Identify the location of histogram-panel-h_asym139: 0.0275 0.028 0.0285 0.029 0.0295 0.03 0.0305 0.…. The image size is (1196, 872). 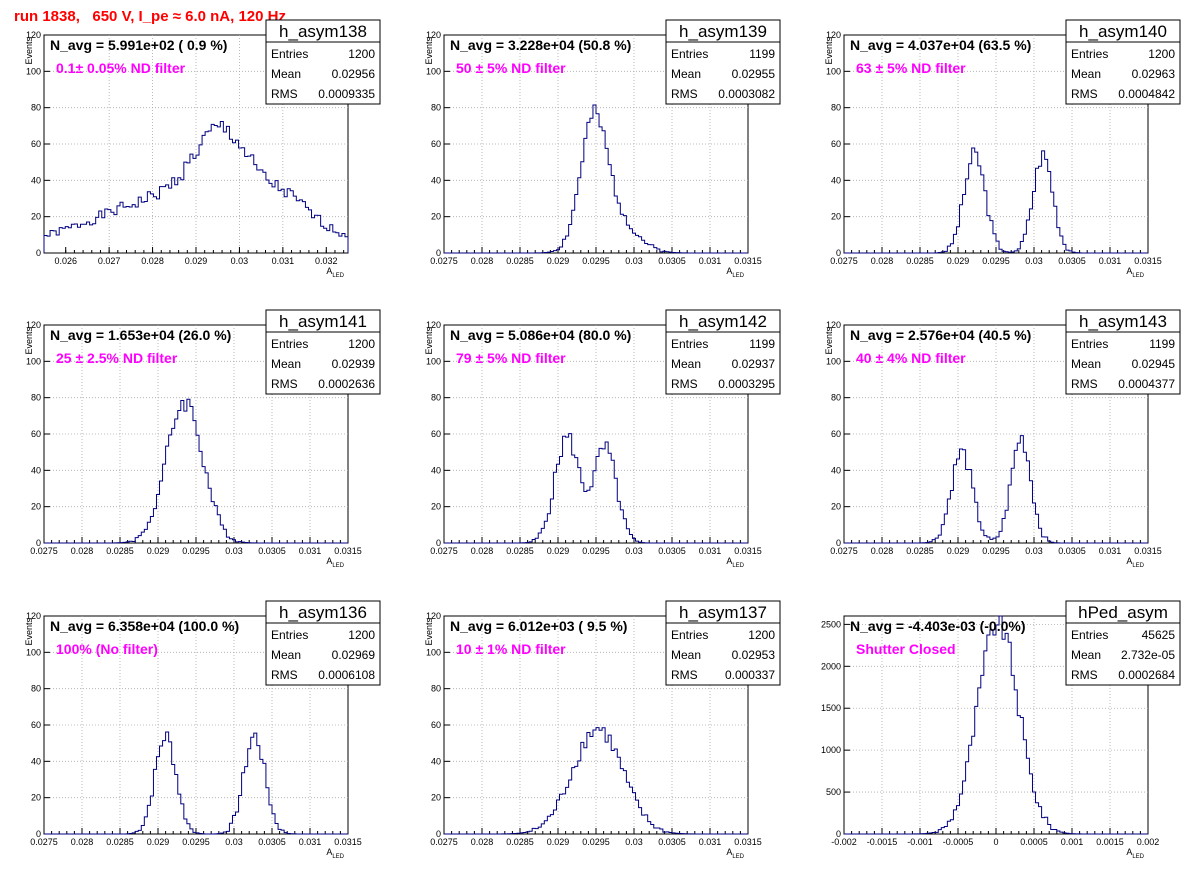
(602, 149).